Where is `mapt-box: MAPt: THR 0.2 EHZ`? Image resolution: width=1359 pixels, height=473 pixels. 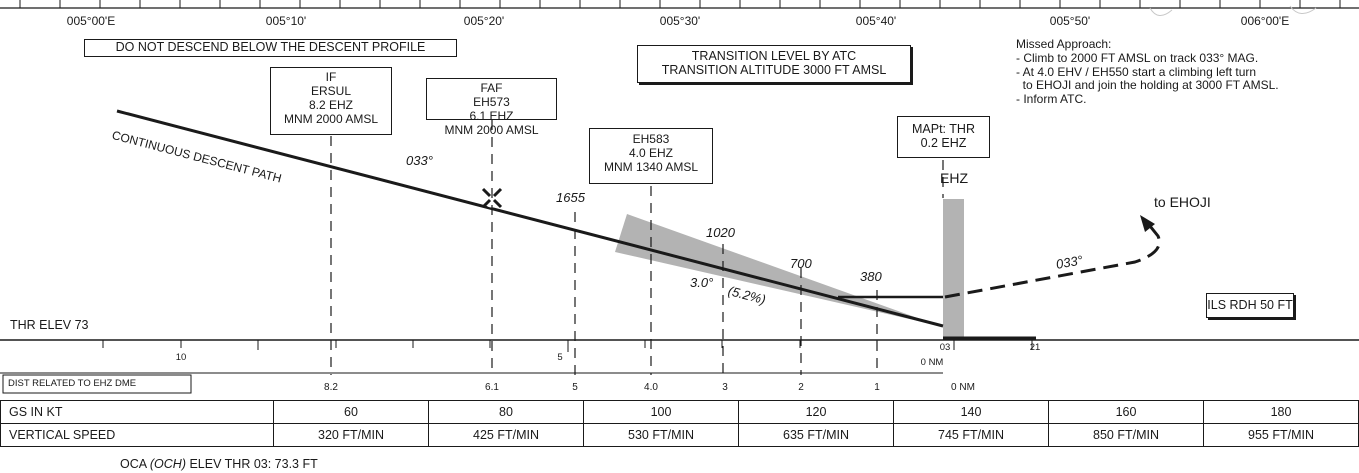 mapt-box: MAPt: THR 0.2 EHZ is located at coordinates (943, 137).